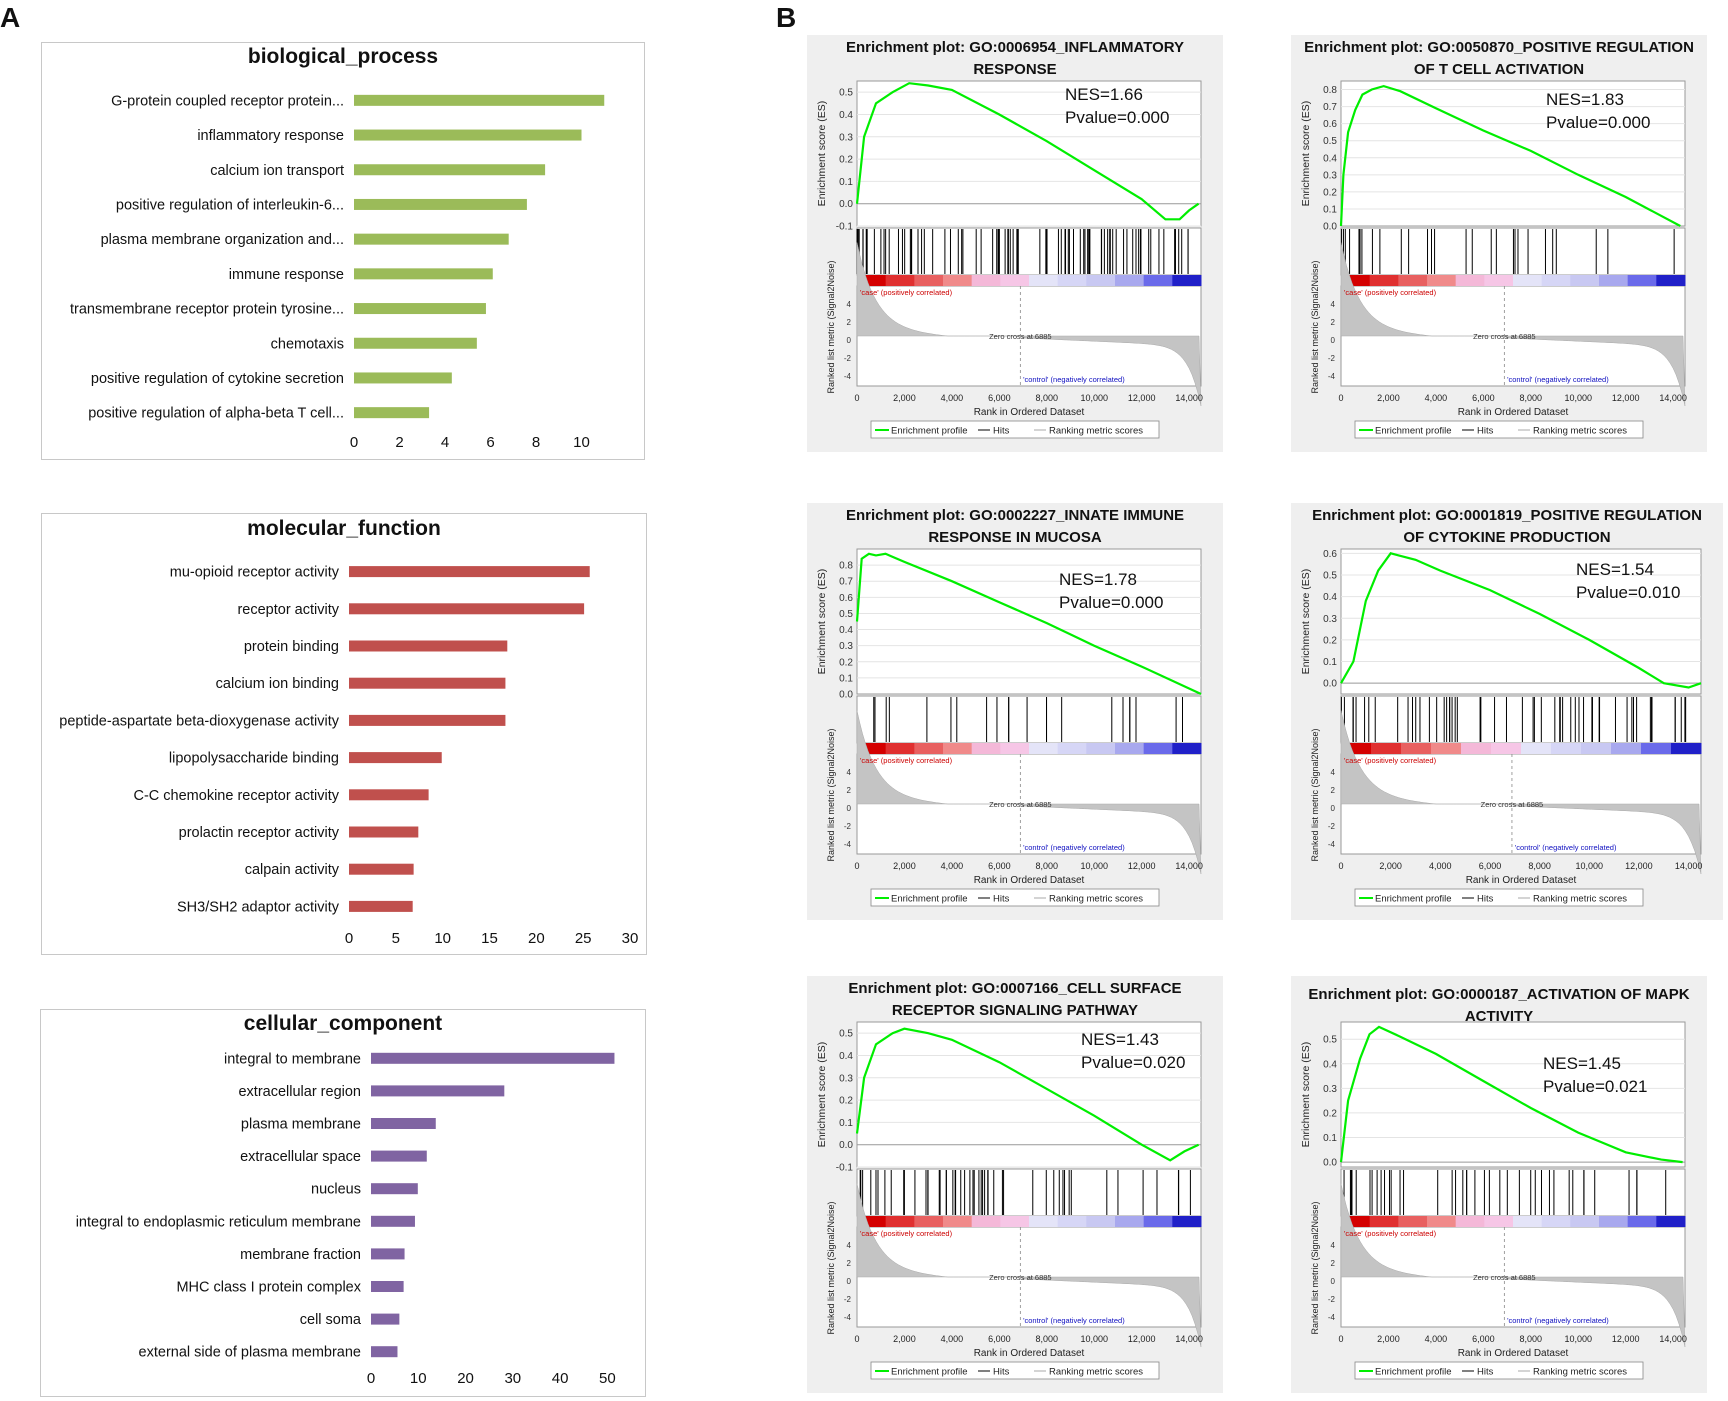 This screenshot has width=1728, height=1401. What do you see at coordinates (292, 870) in the screenshot?
I see `category-label: calpain activity` at bounding box center [292, 870].